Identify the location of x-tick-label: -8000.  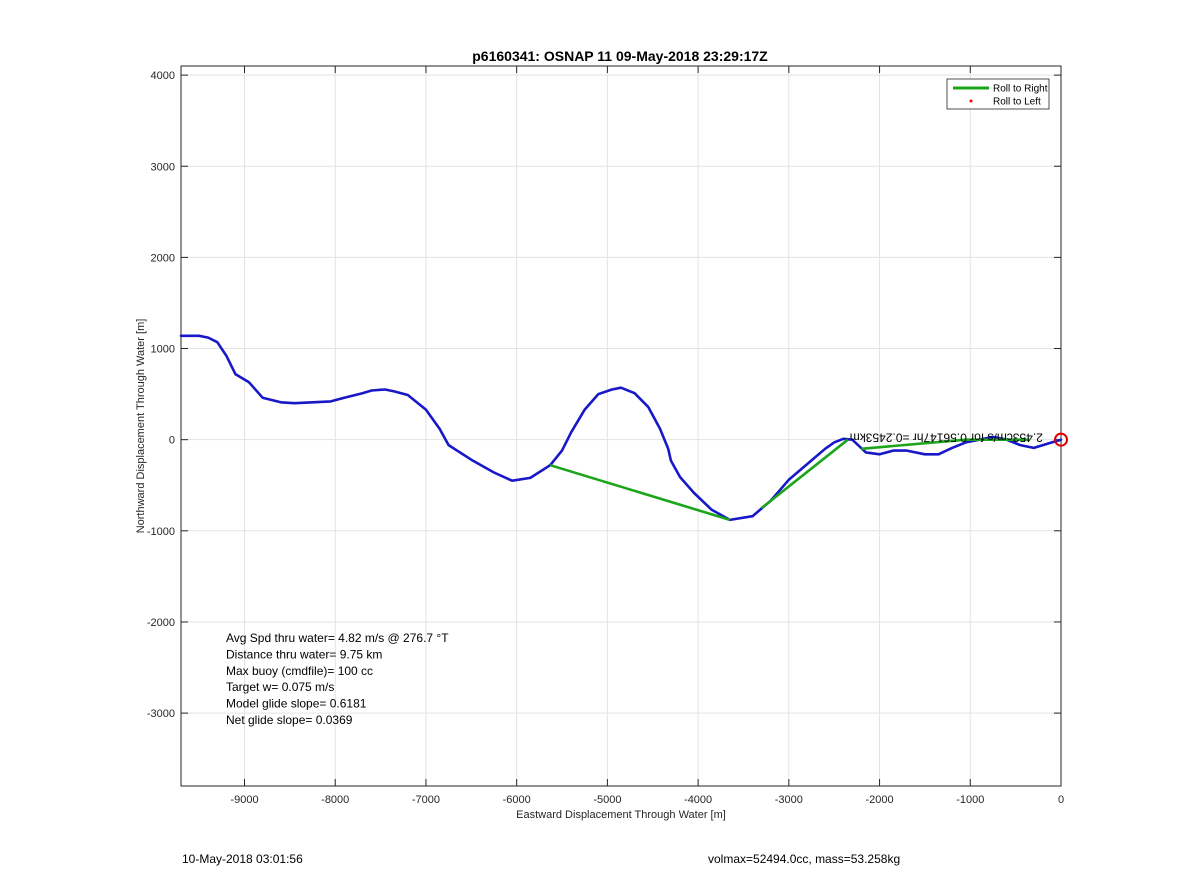
(335, 800).